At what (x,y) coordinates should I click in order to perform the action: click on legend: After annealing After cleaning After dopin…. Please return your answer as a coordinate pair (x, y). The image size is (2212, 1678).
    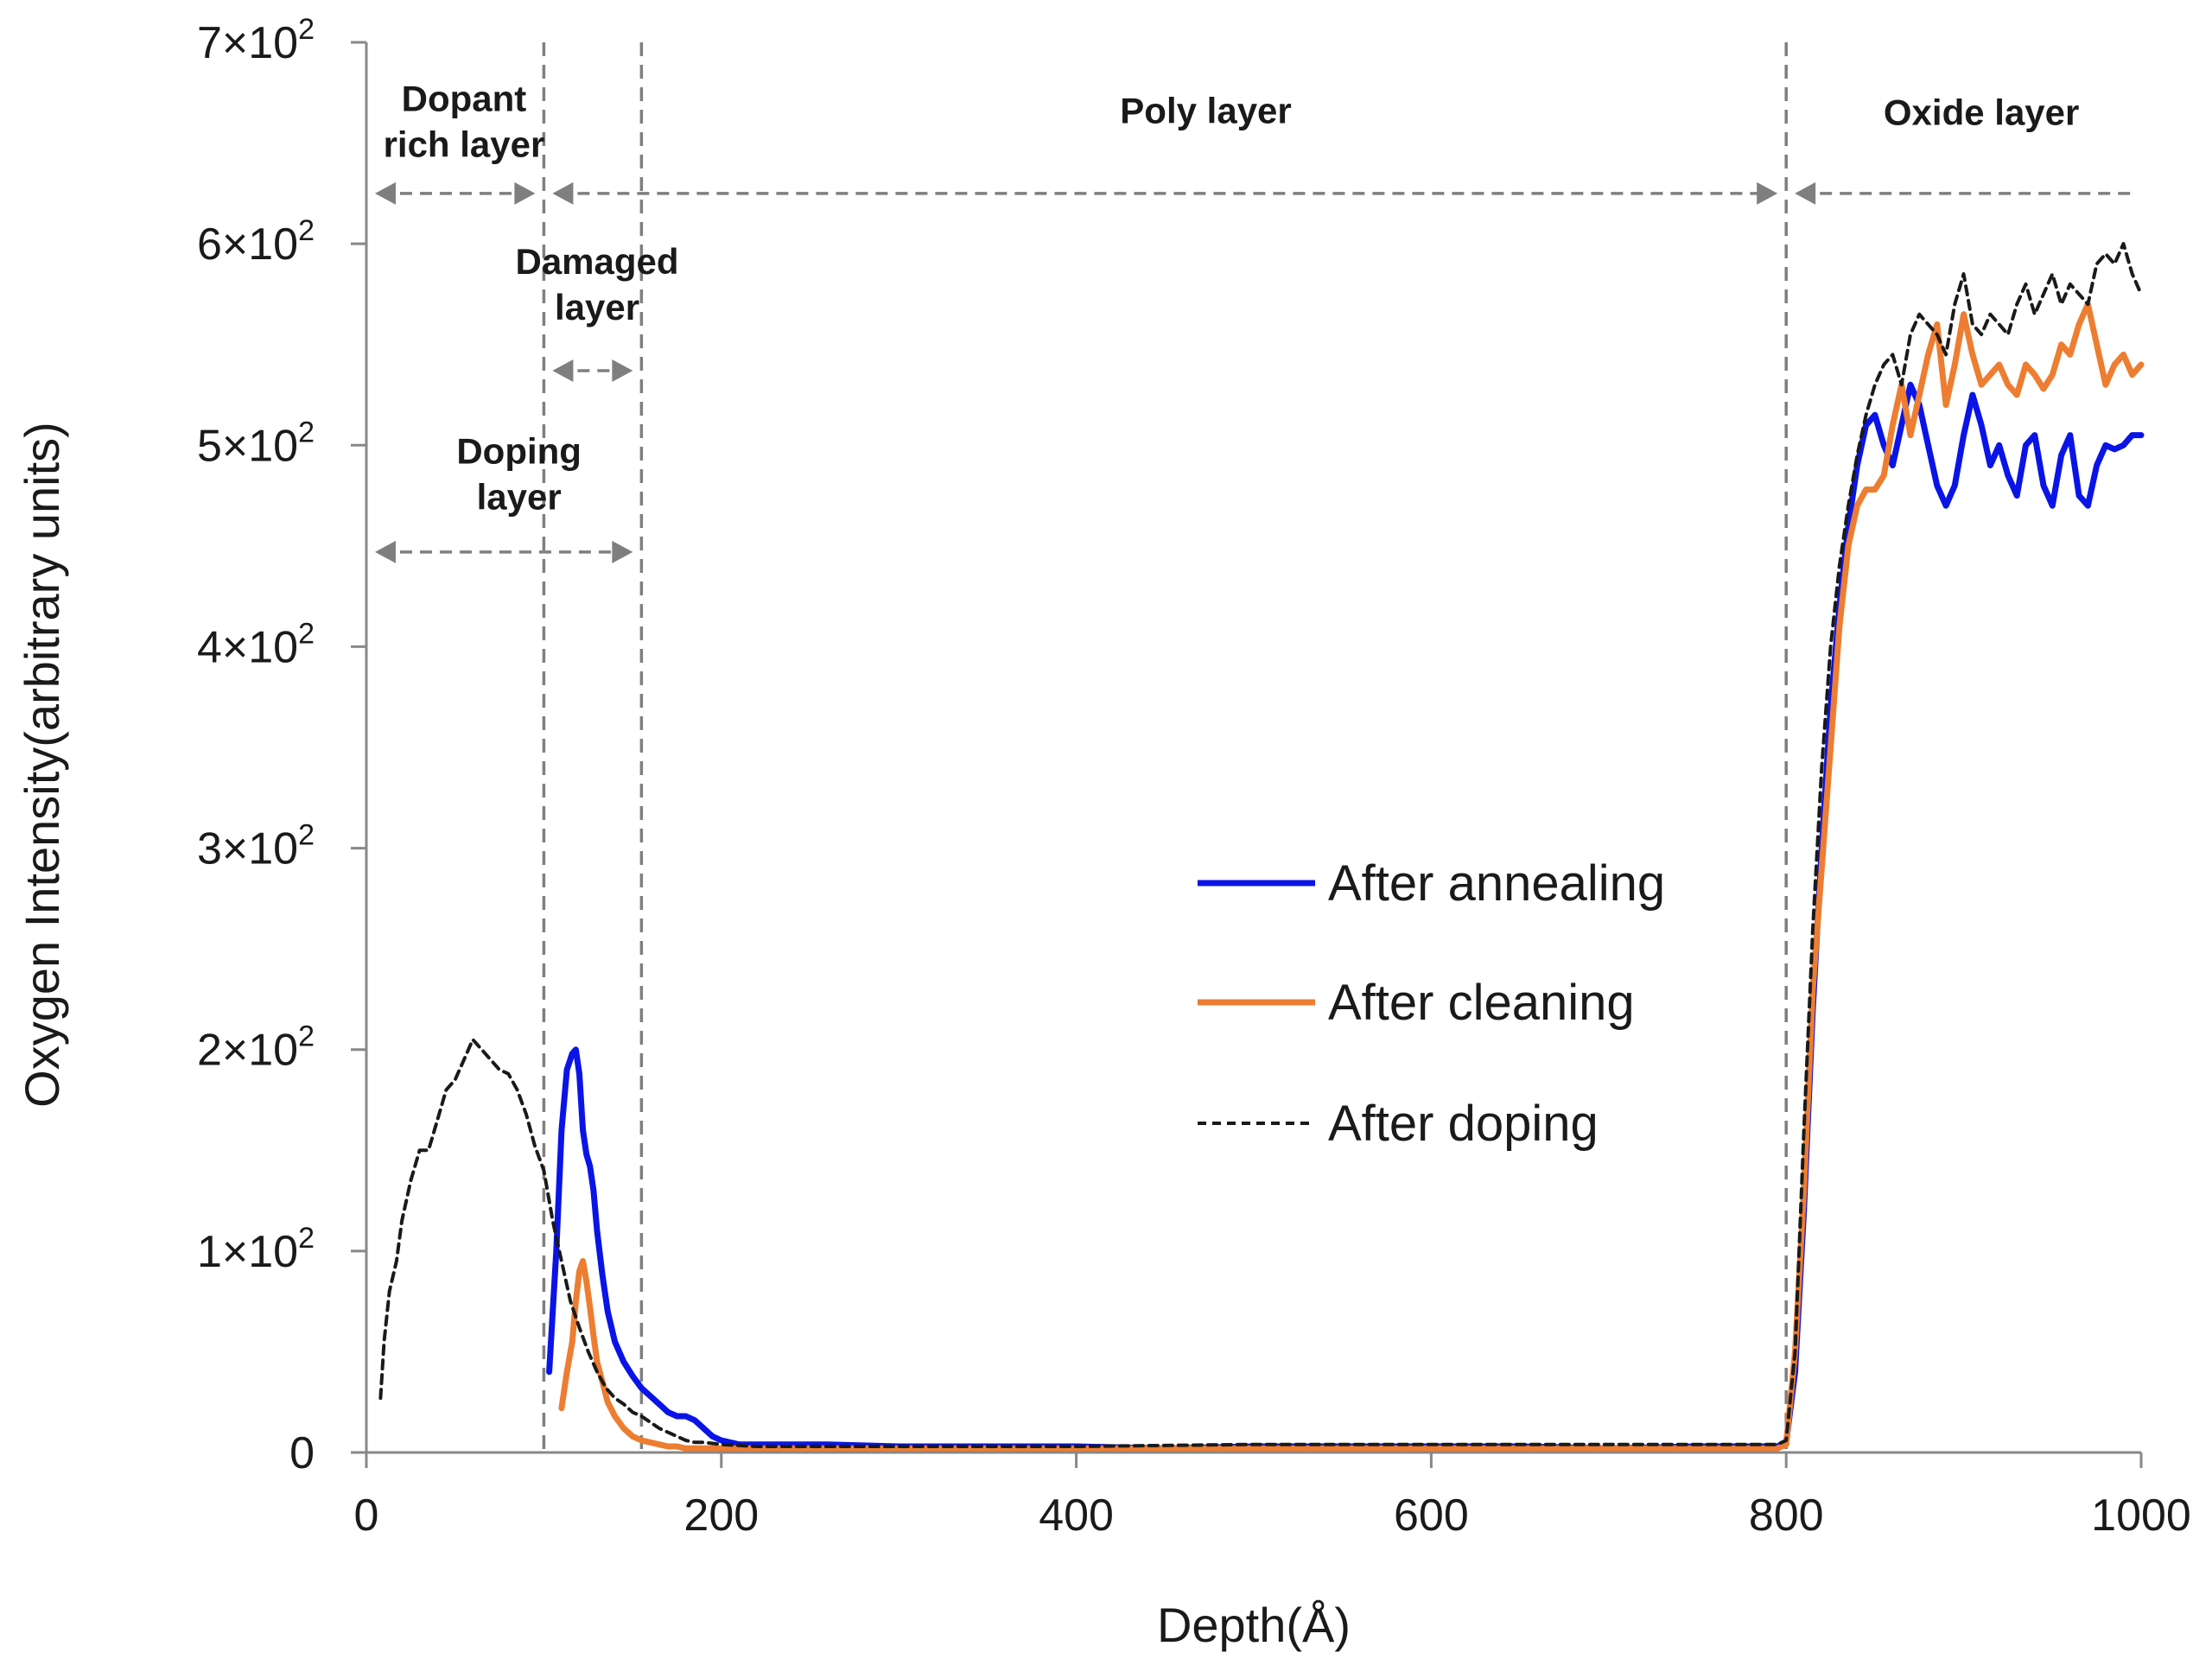
    Looking at the image, I should click on (1431, 1004).